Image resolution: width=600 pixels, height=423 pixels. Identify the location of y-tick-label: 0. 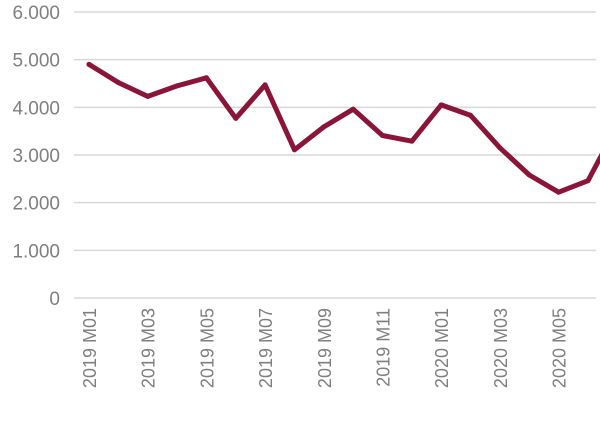
(54, 299).